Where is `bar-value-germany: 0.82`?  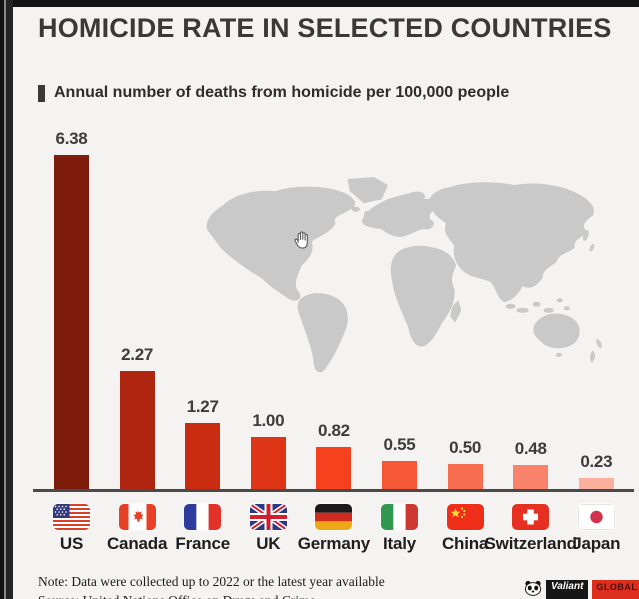 bar-value-germany: 0.82 is located at coordinates (333, 430).